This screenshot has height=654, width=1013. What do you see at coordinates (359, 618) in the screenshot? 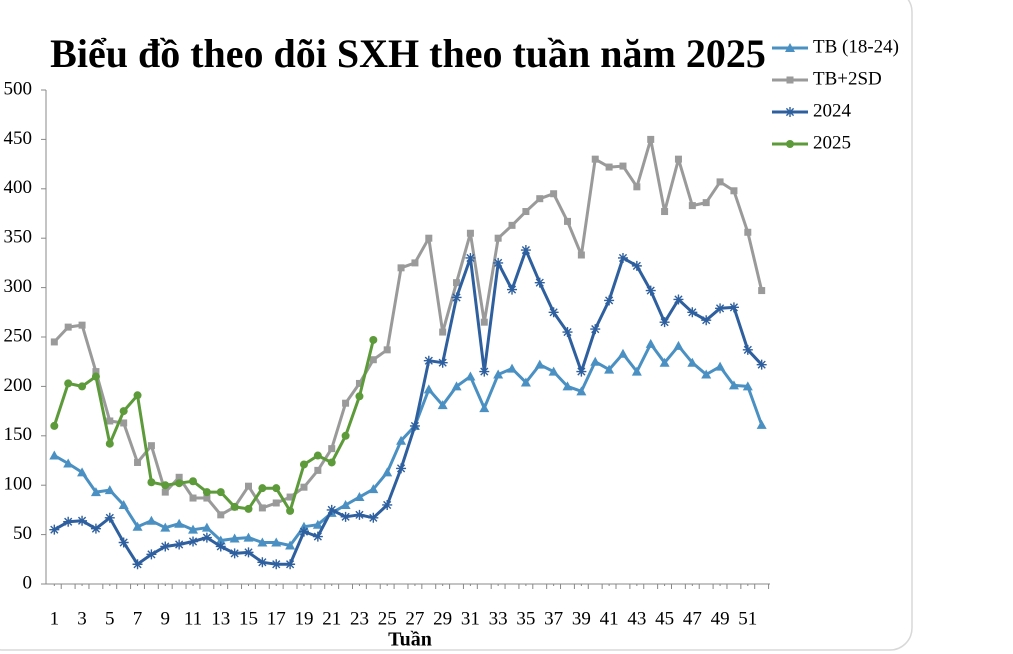
I see `x-tick-label: 23` at bounding box center [359, 618].